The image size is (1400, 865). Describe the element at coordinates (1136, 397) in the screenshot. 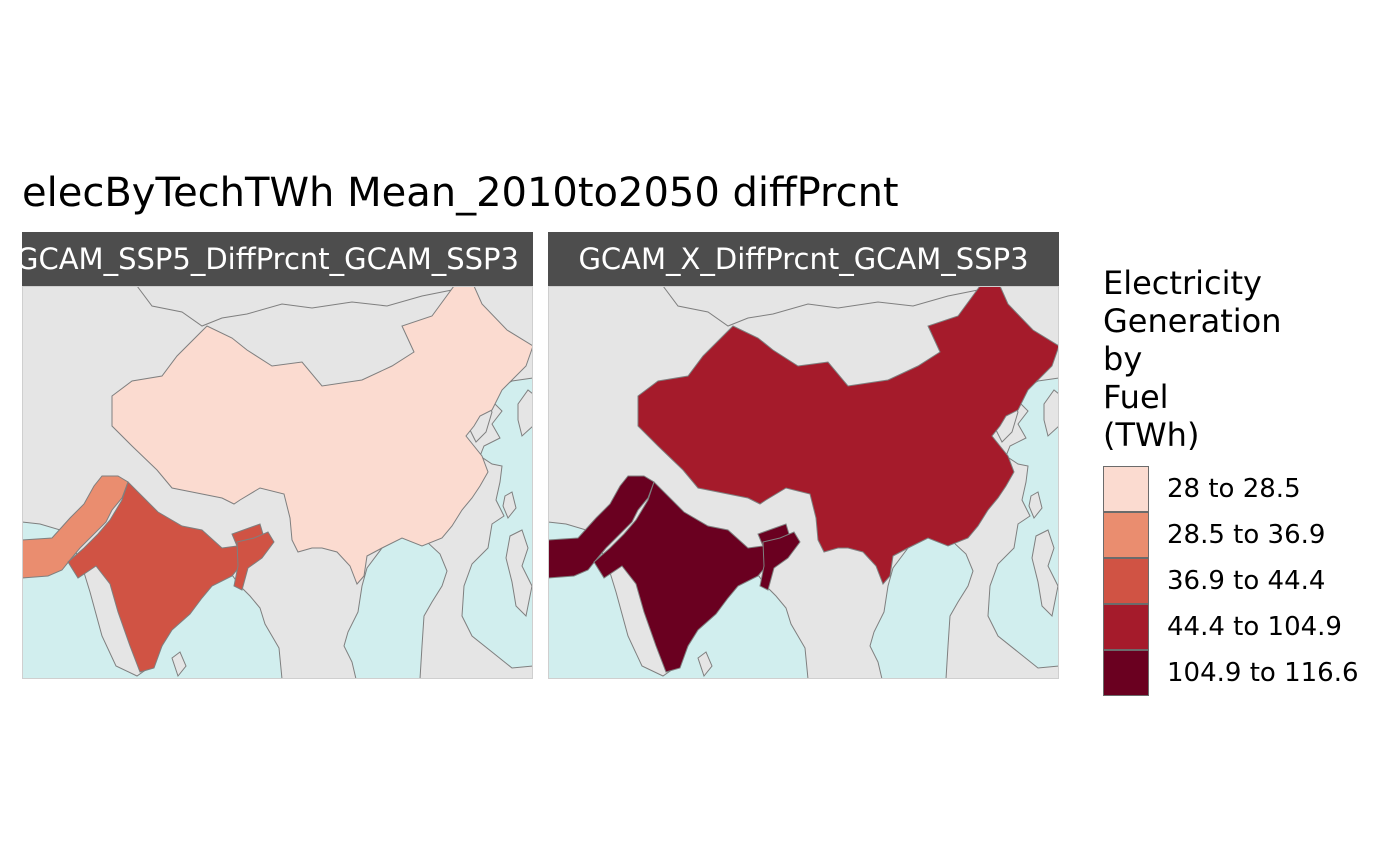

I see `legend-title-line: Fuel` at that location.